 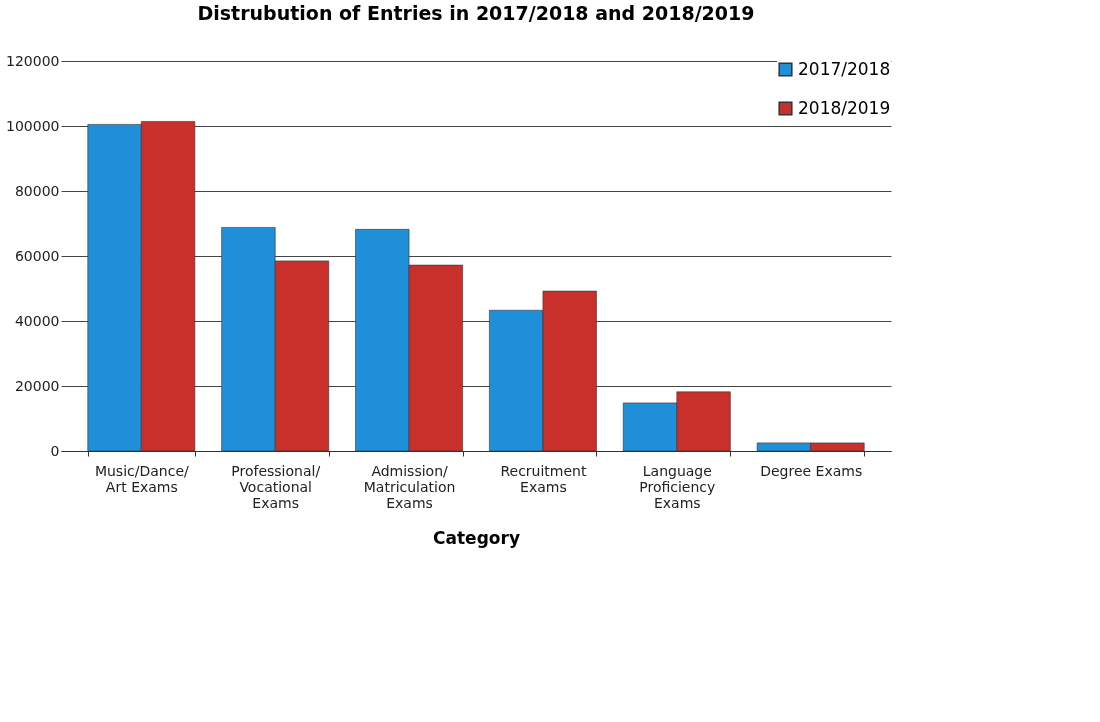 What do you see at coordinates (55, 450) in the screenshot?
I see `y-tick-label: 0` at bounding box center [55, 450].